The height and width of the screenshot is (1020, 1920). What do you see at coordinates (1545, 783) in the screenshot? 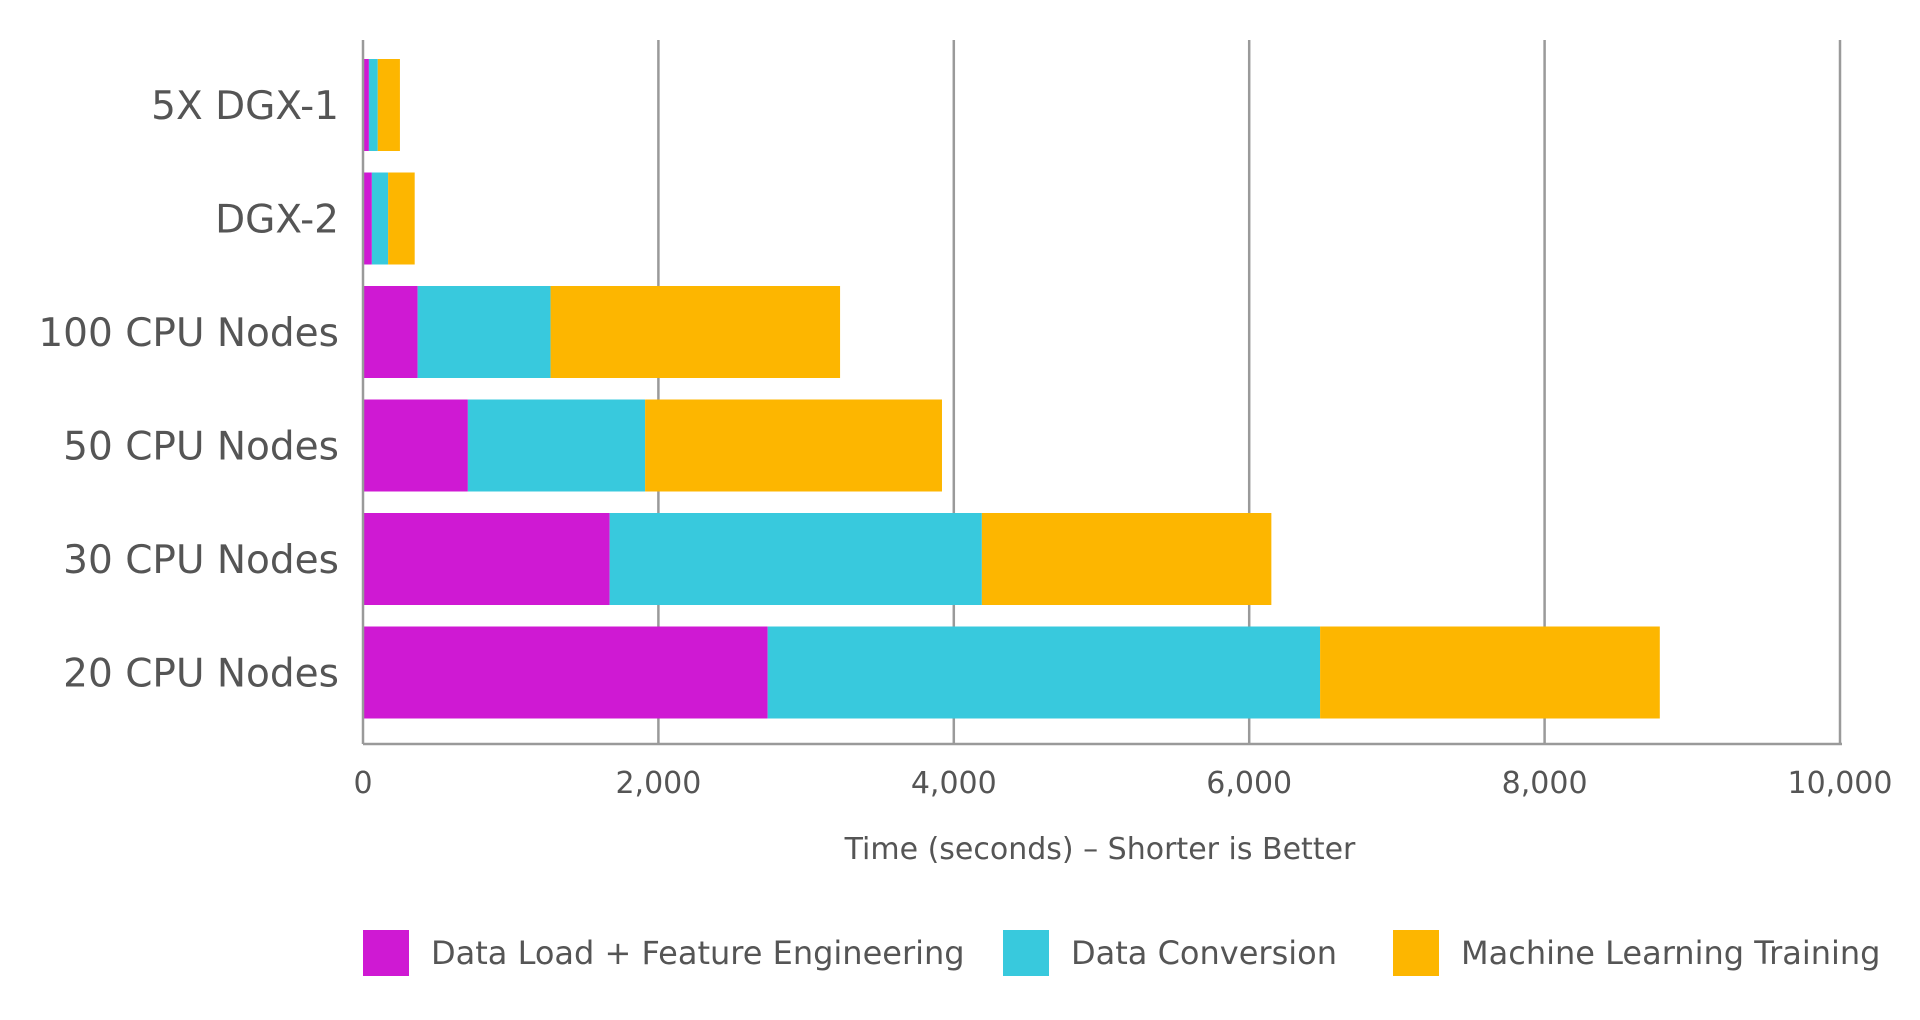
I see `x-tick-label: 8,000` at bounding box center [1545, 783].